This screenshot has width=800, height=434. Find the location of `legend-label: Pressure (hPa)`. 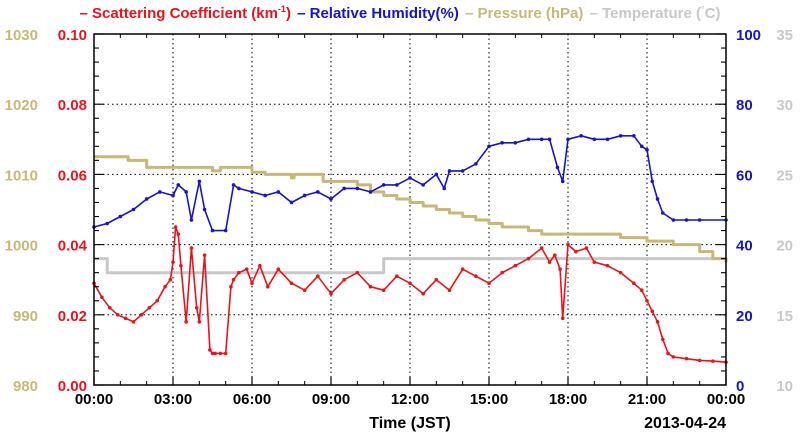

legend-label: Pressure (hPa) is located at coordinates (530, 13).